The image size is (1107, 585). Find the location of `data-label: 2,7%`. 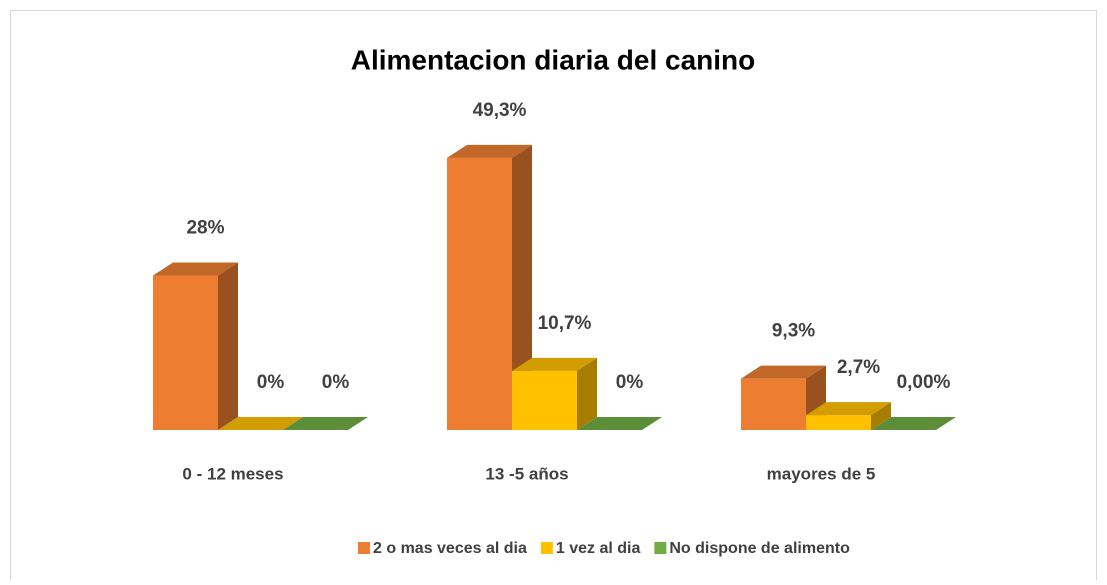

data-label: 2,7% is located at coordinates (858, 367).